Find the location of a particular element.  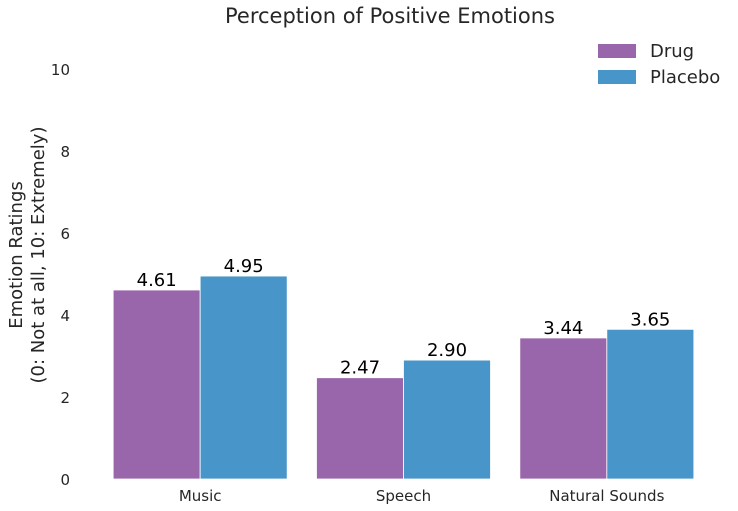

bar-placebo-natural-sounds is located at coordinates (650, 404).